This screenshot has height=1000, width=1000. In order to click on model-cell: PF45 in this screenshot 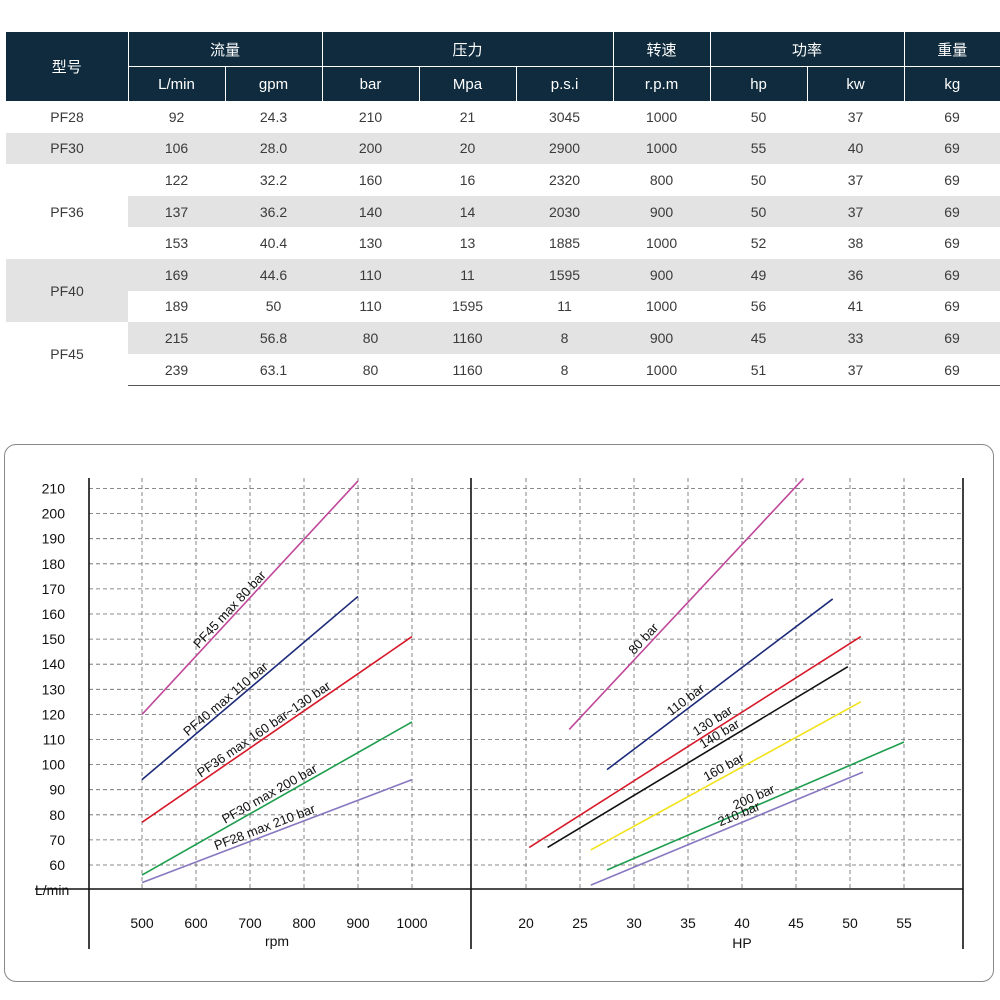, I will do `click(67, 354)`.